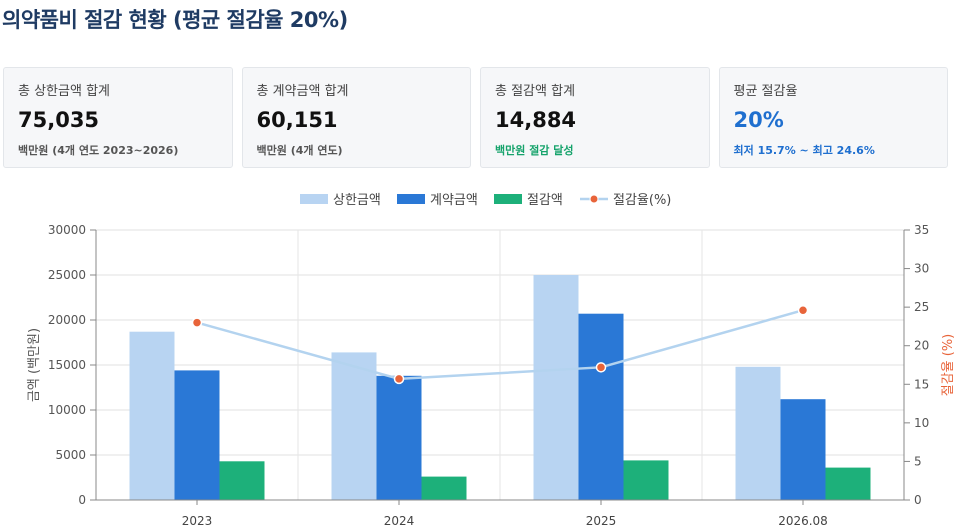 This screenshot has height=532, width=960. What do you see at coordinates (197, 521) in the screenshot?
I see `x-tick-label: 2023` at bounding box center [197, 521].